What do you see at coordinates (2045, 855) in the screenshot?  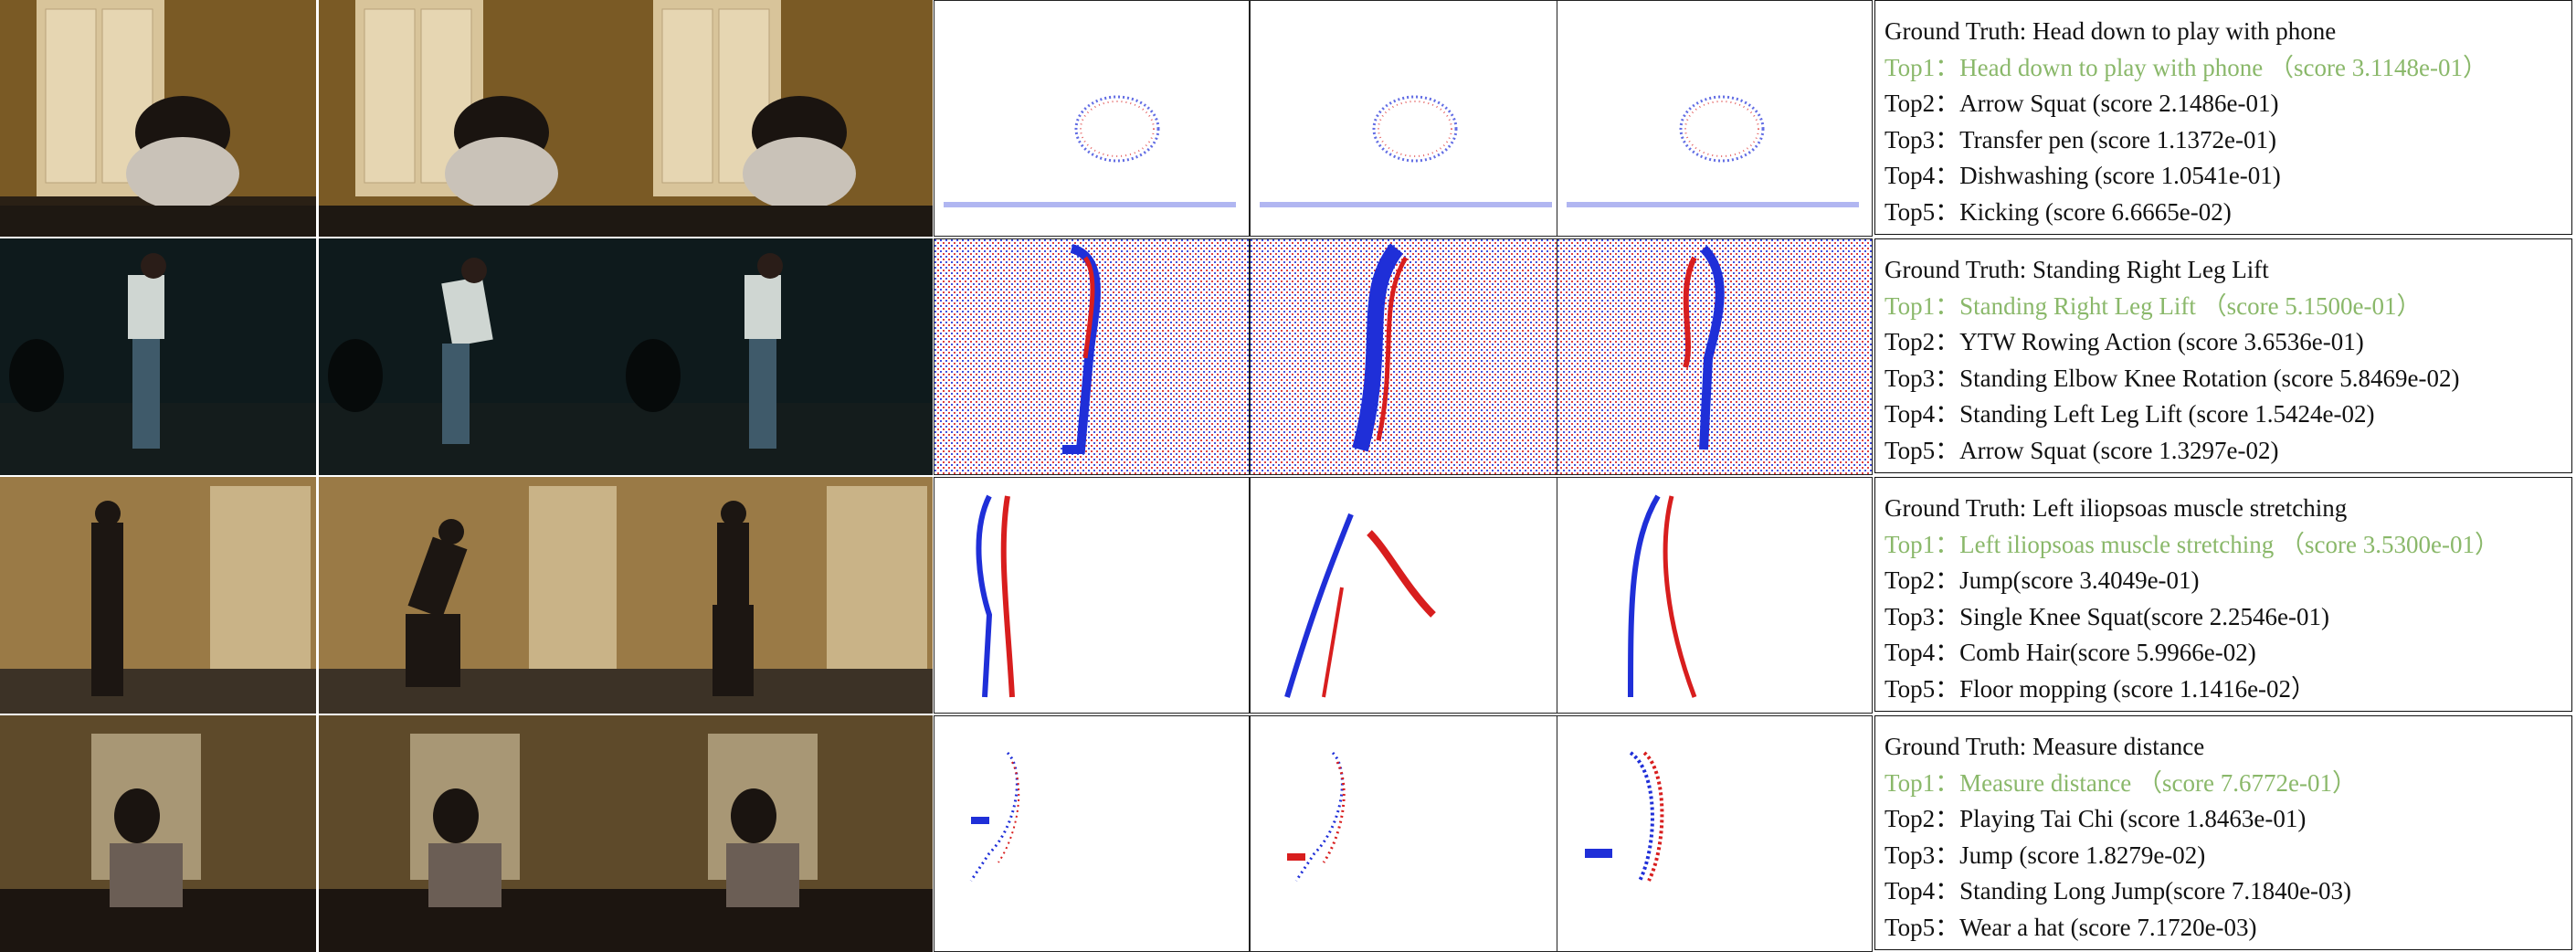 I see `top3-prediction: Top3：Jump (score 1.8279e-02)` at bounding box center [2045, 855].